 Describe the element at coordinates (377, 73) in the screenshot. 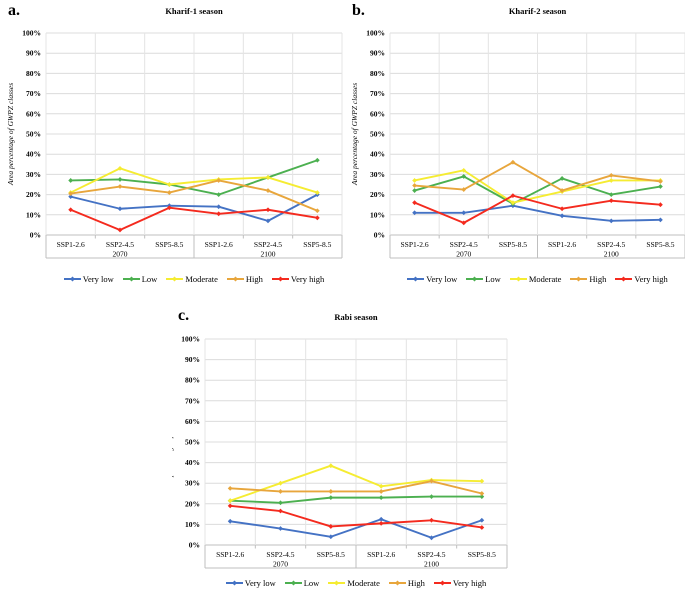

I see `y-tick-label: 80%` at that location.